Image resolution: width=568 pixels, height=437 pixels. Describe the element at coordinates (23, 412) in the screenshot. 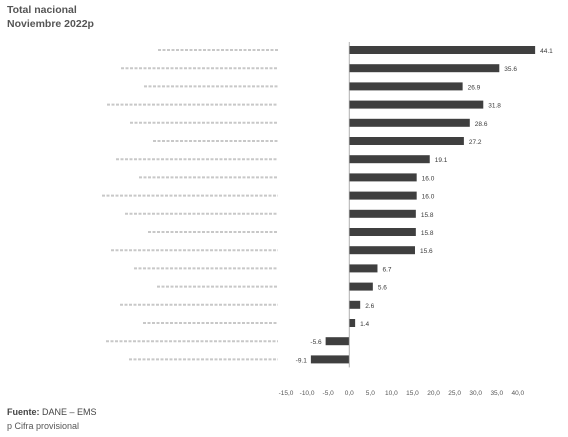

I see `source-label: Fuente:` at that location.